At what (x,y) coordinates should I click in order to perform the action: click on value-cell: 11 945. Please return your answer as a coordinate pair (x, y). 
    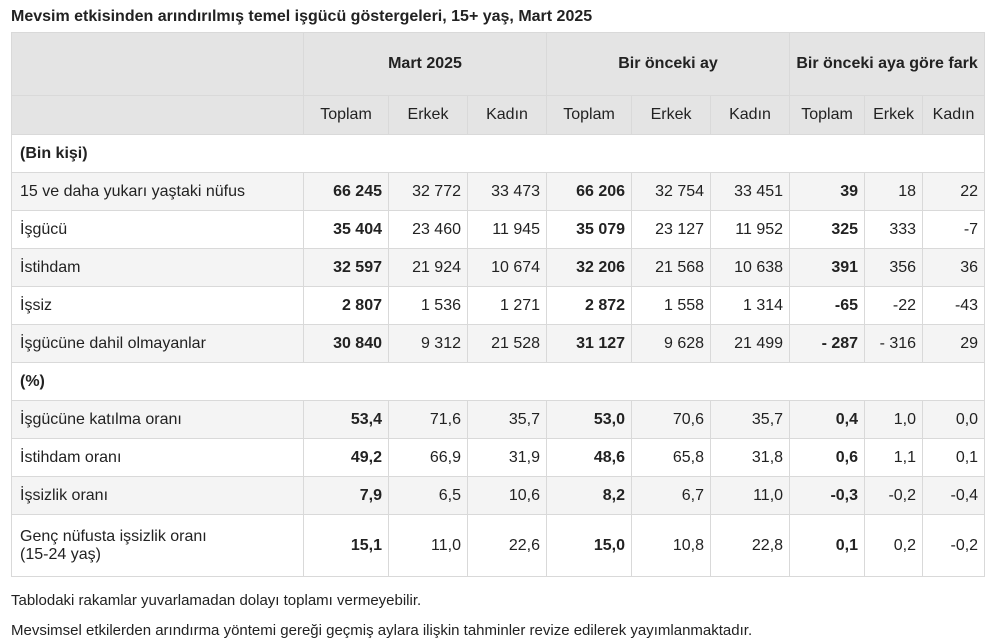
    Looking at the image, I should click on (507, 229).